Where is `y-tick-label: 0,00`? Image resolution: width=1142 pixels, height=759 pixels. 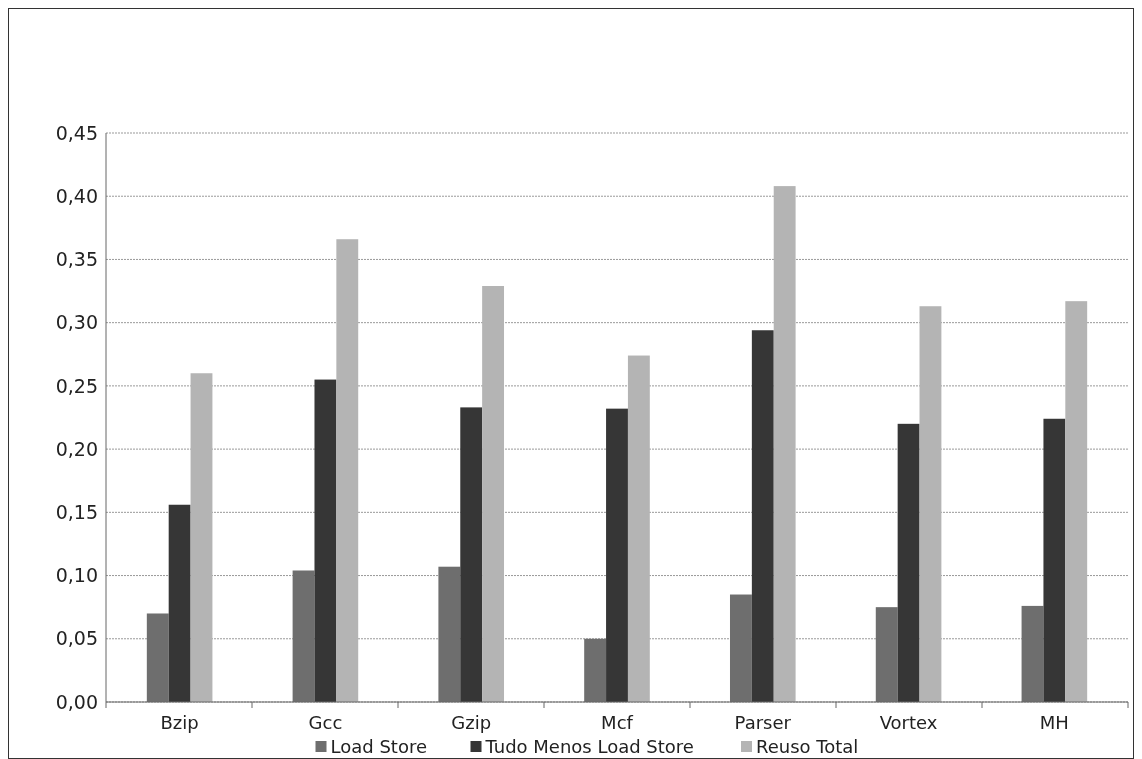
y-tick-label: 0,00 is located at coordinates (76, 701).